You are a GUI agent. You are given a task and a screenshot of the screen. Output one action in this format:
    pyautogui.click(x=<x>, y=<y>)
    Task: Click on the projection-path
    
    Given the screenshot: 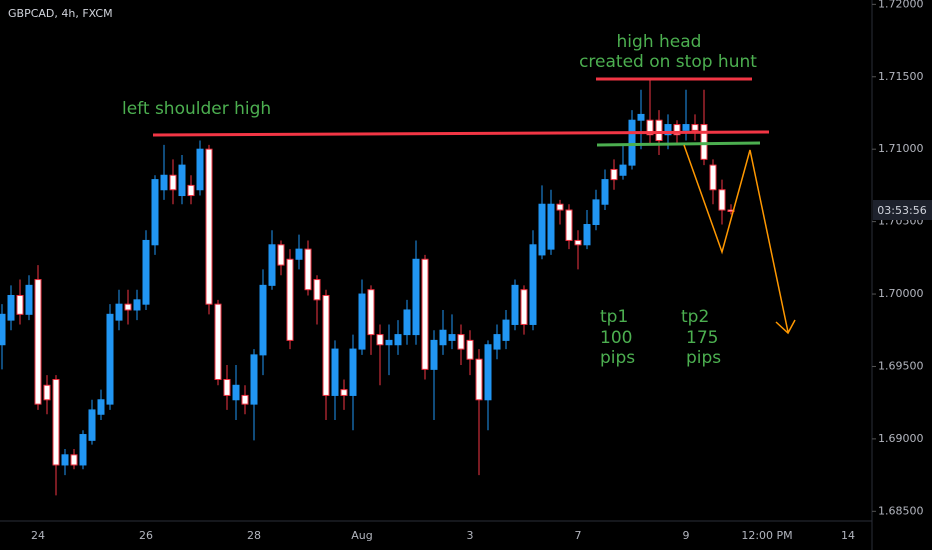 What is the action you would take?
    pyautogui.click(x=736, y=238)
    